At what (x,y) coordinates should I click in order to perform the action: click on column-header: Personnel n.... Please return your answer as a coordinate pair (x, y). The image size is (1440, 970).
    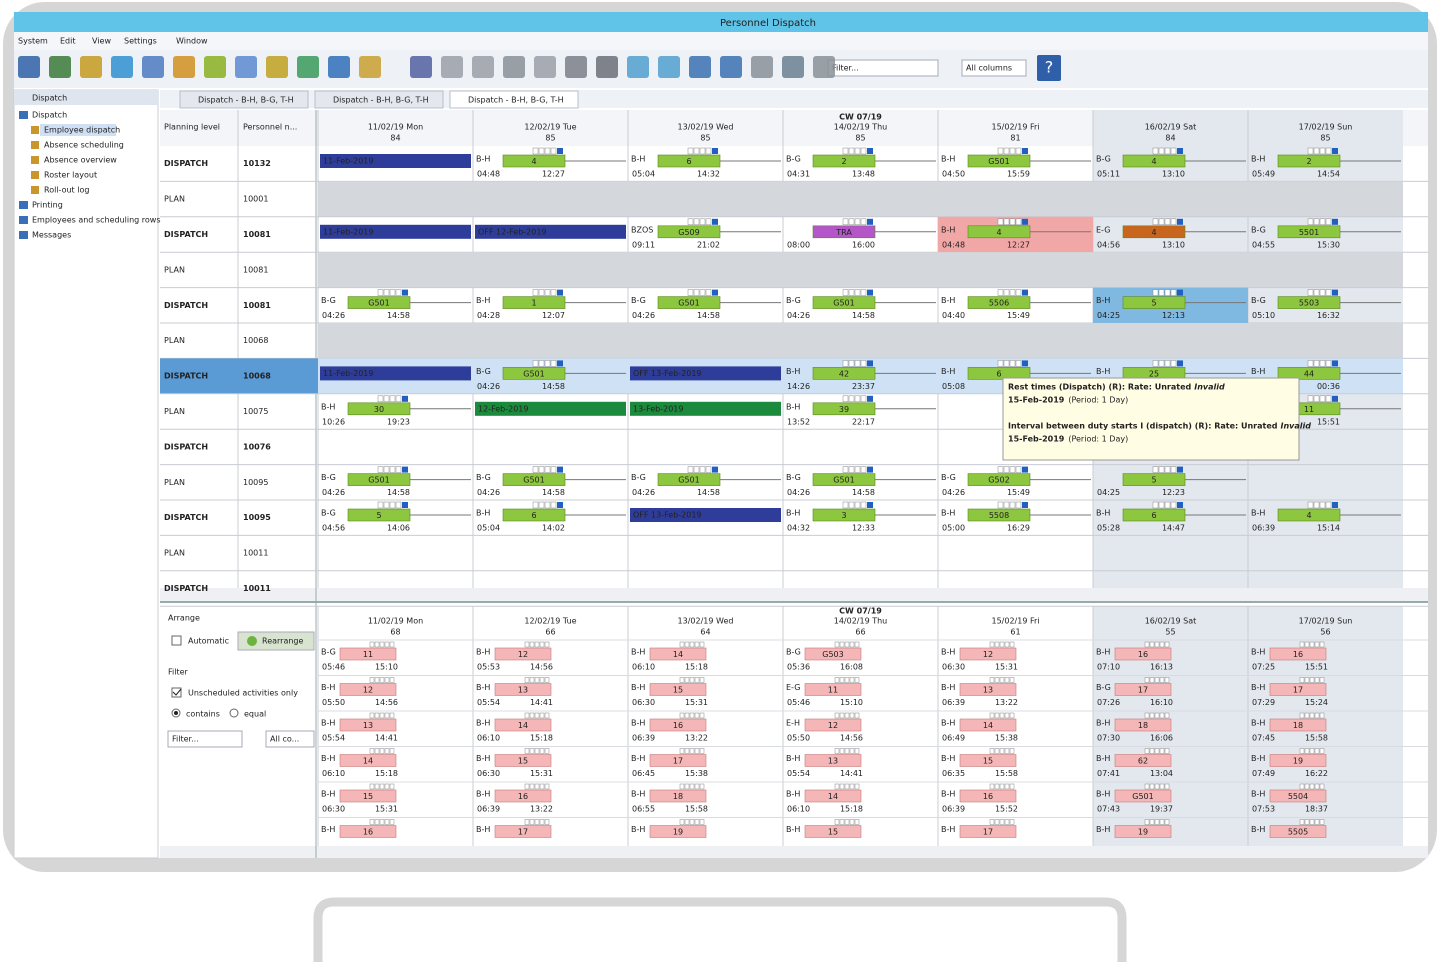
    Looking at the image, I should click on (270, 127).